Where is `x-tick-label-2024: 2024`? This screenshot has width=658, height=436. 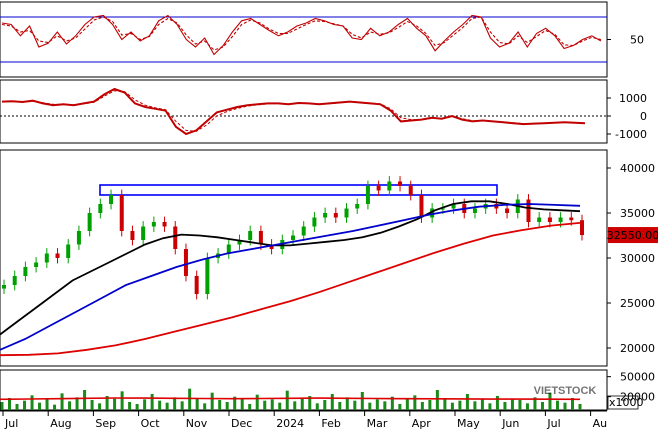
x-tick-label-2024: 2024 is located at coordinates (290, 423).